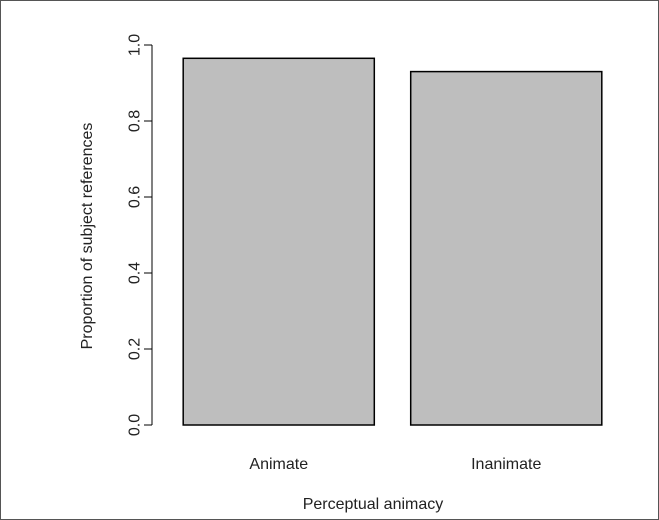 Image resolution: width=659 pixels, height=520 pixels. I want to click on y-tick-label: 1.0, so click(135, 45).